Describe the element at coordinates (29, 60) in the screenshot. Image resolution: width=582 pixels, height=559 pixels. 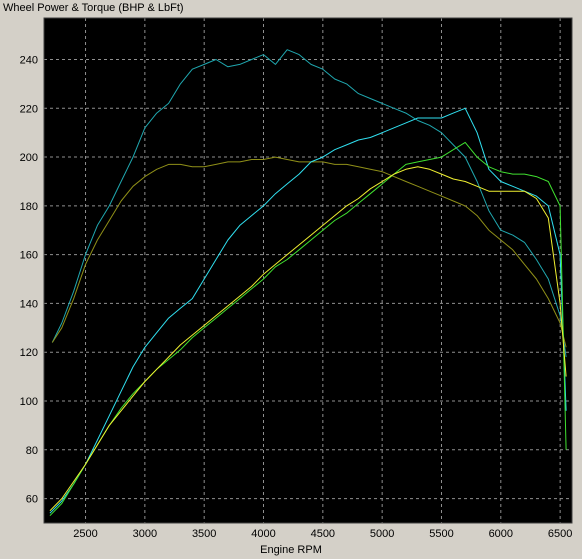
I see `y-tick-label: 240` at that location.